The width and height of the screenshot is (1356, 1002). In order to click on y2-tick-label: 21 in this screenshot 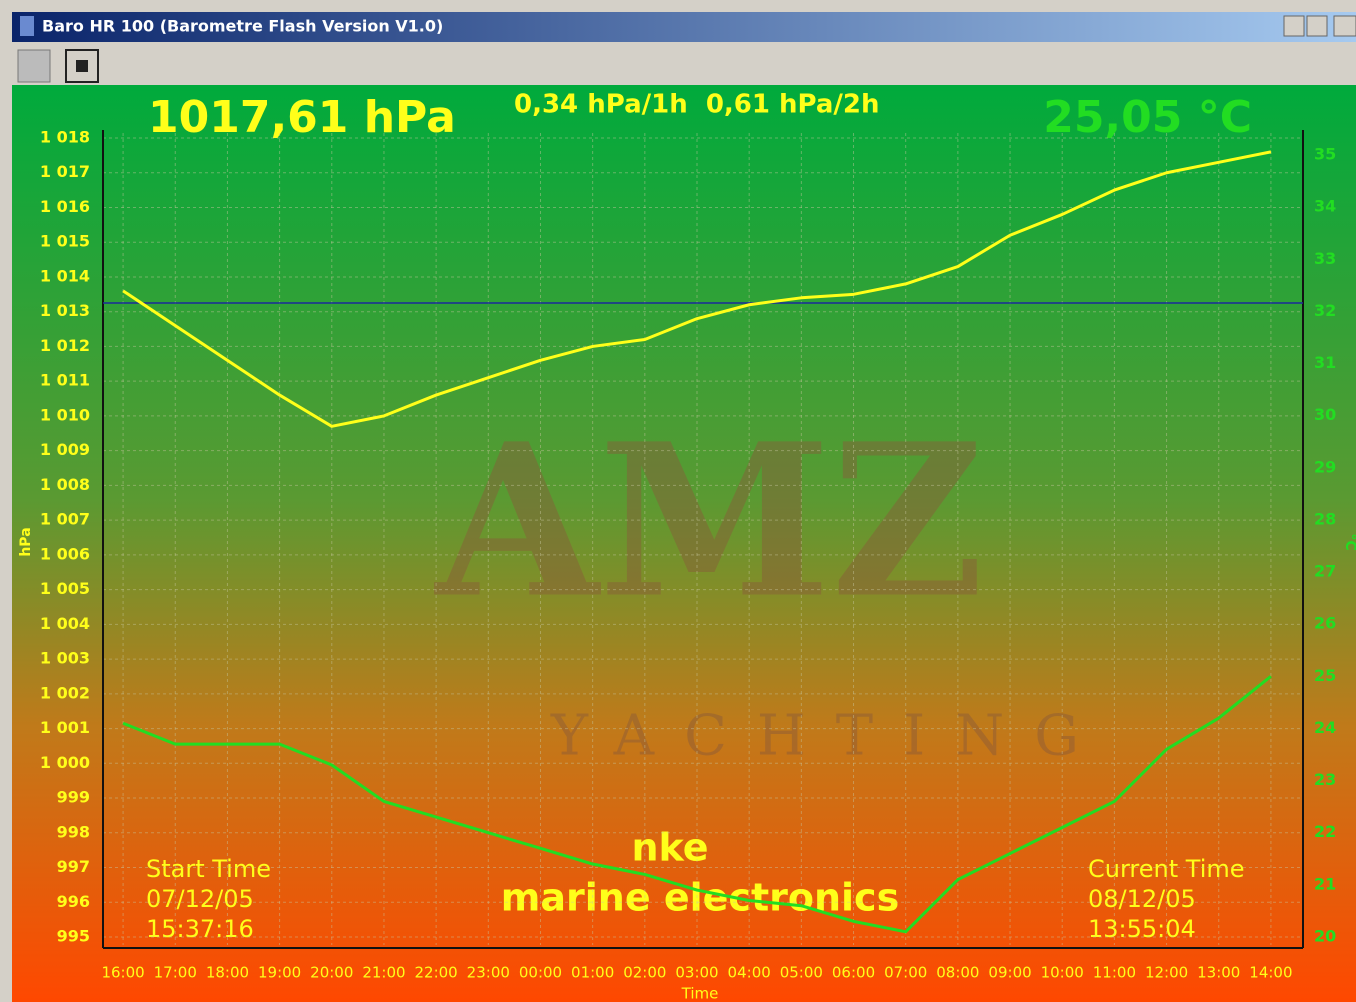, I will do `click(1325, 883)`.